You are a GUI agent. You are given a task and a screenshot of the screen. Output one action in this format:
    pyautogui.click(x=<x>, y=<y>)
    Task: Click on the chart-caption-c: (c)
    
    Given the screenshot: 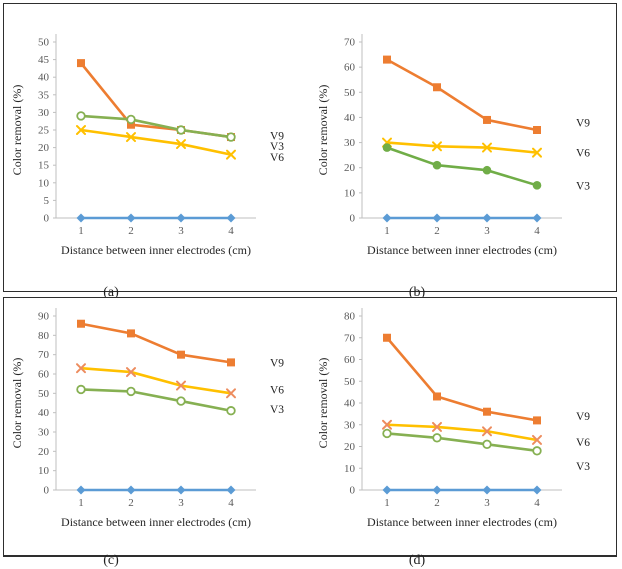 What is the action you would take?
    pyautogui.click(x=111, y=560)
    